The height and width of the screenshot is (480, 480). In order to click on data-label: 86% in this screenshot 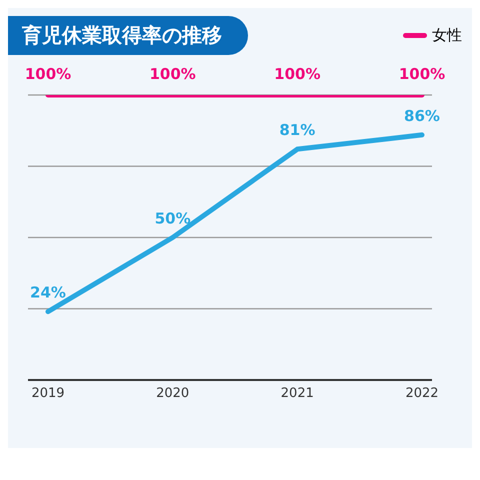, I will do `click(422, 115)`.